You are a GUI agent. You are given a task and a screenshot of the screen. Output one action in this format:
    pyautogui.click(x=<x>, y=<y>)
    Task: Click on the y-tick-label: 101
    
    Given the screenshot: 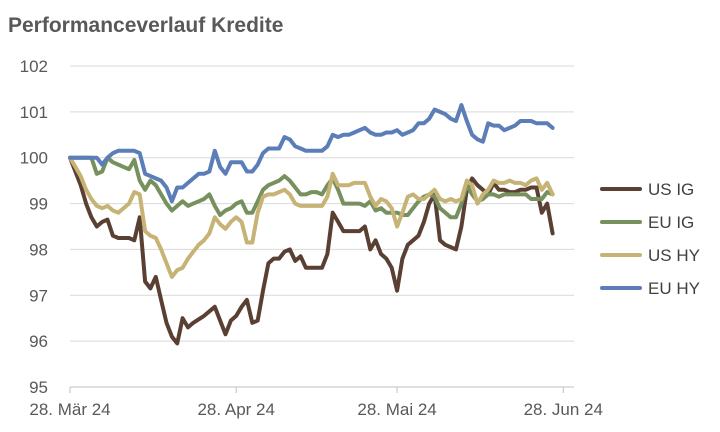 What is the action you would take?
    pyautogui.click(x=34, y=112)
    